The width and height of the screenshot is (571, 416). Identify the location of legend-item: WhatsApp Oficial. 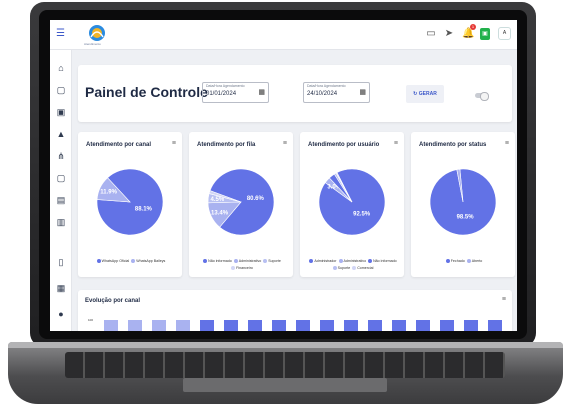
(112, 261).